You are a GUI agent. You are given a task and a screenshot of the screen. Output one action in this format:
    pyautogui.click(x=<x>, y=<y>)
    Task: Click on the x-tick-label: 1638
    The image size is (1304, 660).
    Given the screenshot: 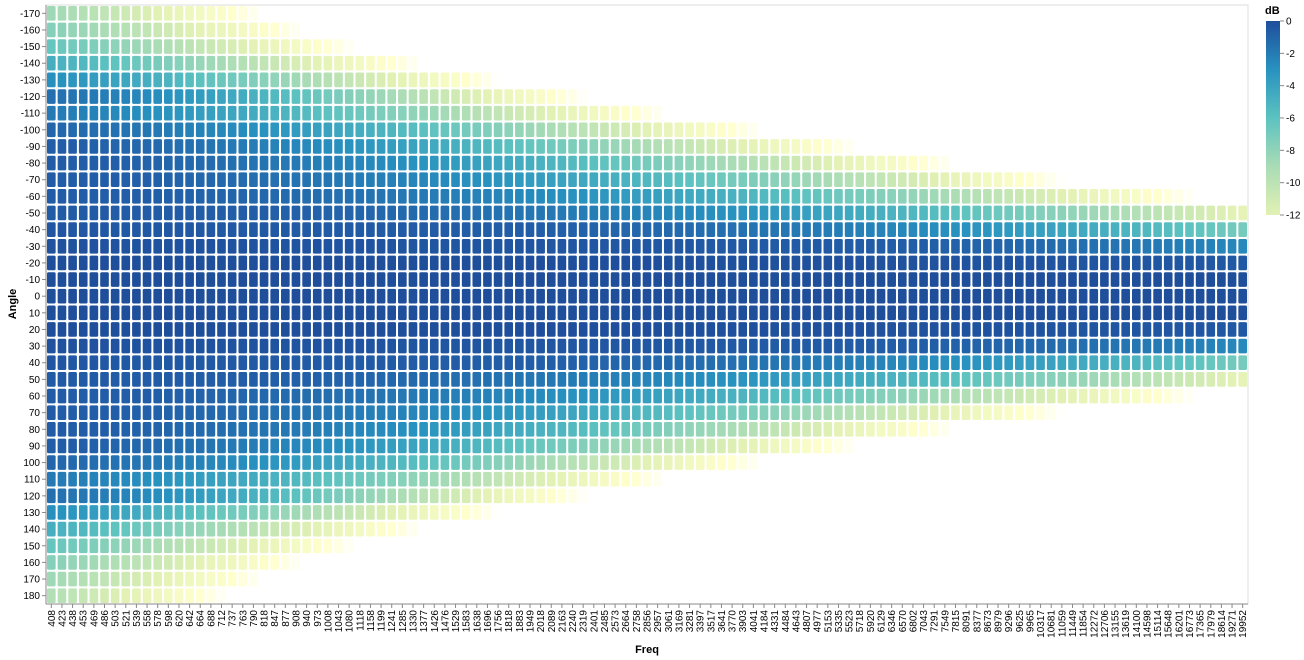 What is the action you would take?
    pyautogui.click(x=477, y=621)
    